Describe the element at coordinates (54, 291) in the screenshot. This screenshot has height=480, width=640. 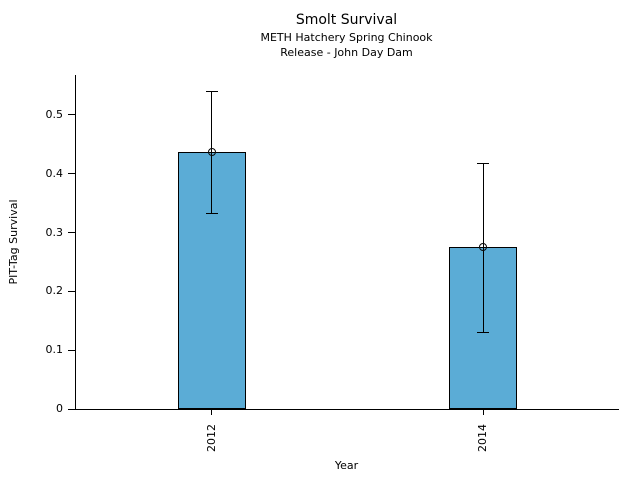
I see `y-axis-tick-label: 0.2` at that location.